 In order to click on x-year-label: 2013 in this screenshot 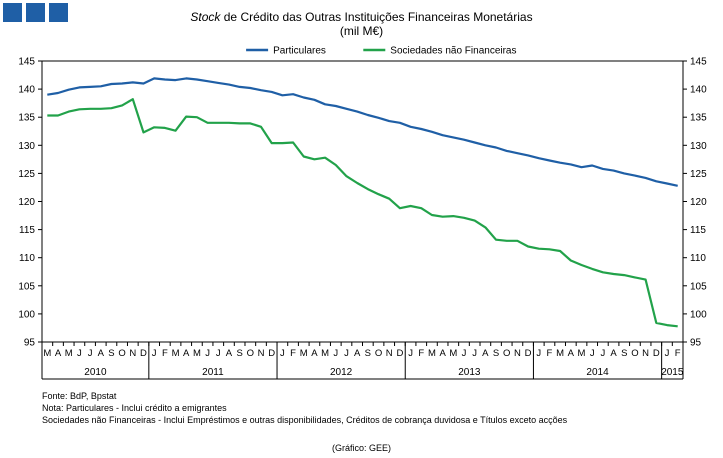, I will do `click(469, 372)`.